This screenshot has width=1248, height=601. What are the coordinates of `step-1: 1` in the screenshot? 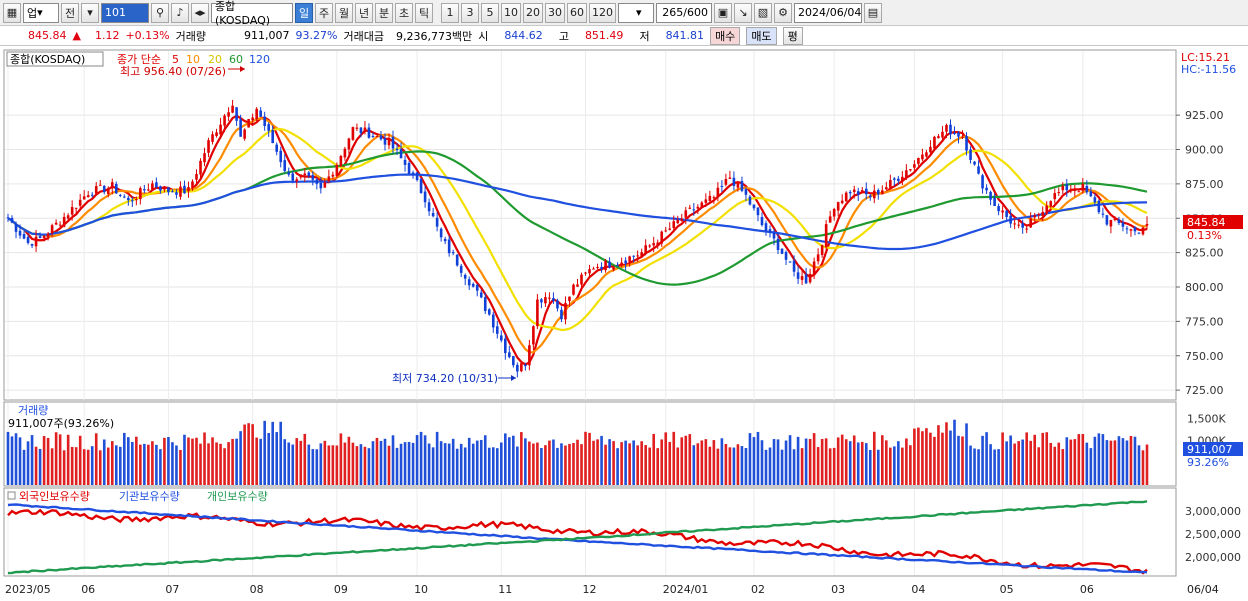 It's located at (450, 12).